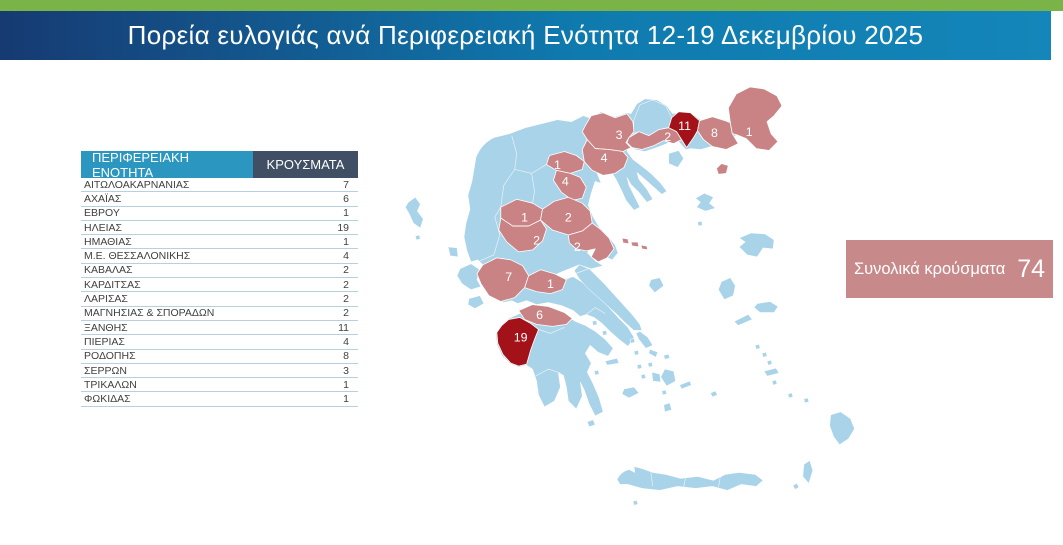 This screenshot has width=1063, height=545. What do you see at coordinates (149, 313) in the screenshot?
I see `region-name: ΜΑΓΝΗΣΙΑΣ & ΣΠΟΡΑΔΩΝ` at bounding box center [149, 313].